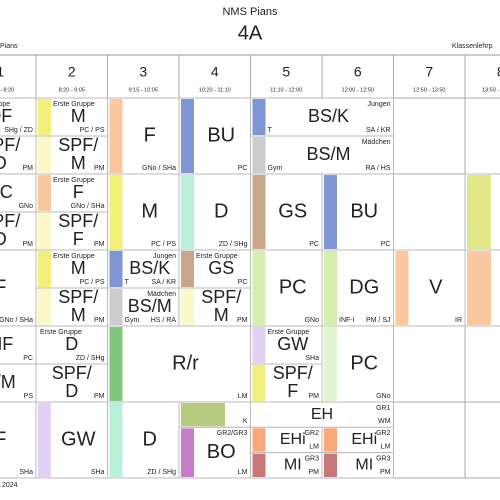 The width and height of the screenshot is (500, 500). What do you see at coordinates (364, 287) in the screenshot?
I see `subject: DG` at bounding box center [364, 287].